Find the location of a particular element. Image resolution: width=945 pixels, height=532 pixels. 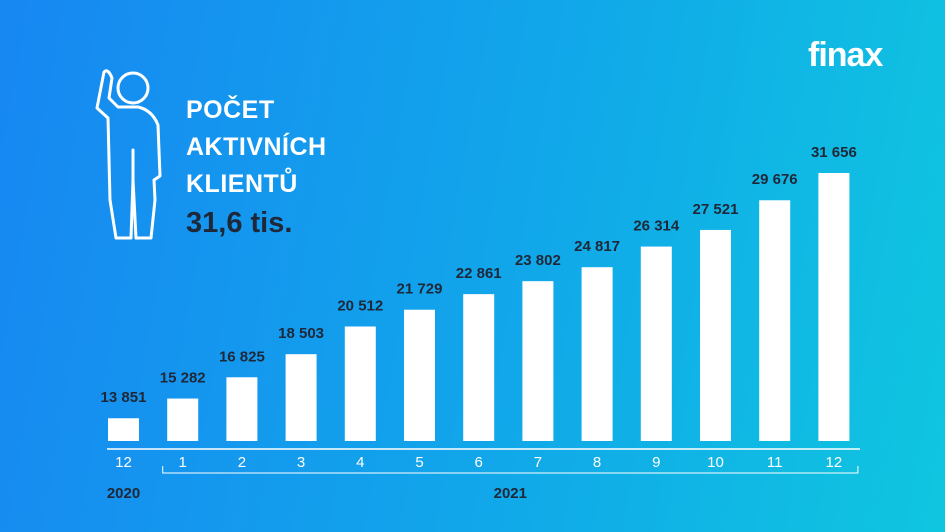

x-tick-label: 9 is located at coordinates (656, 462).